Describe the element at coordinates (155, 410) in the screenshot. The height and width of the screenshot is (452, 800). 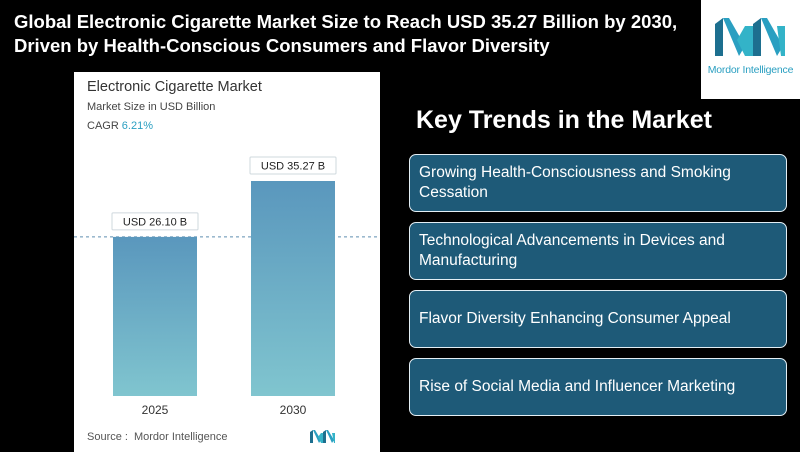
I see `x-tick-label: 2025` at that location.